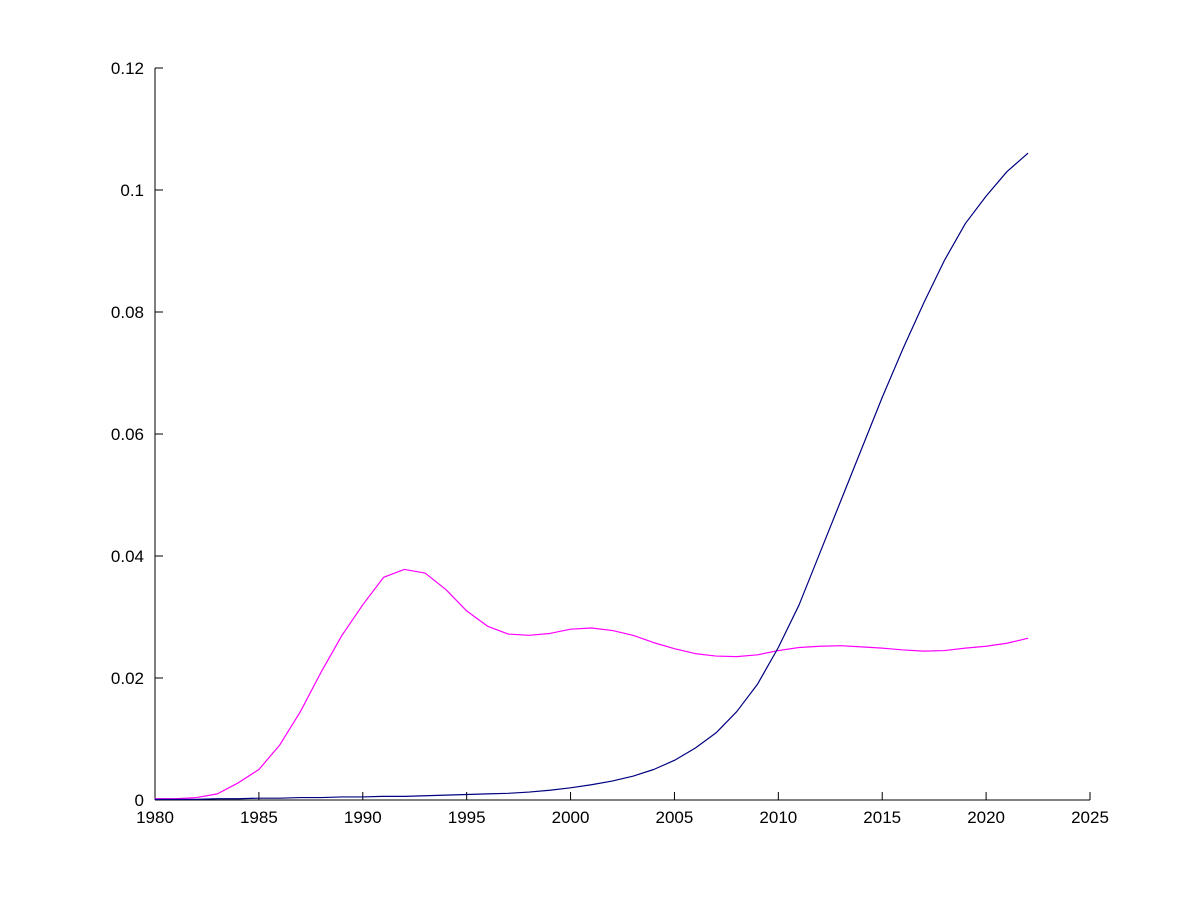 This screenshot has height=900, width=1200. What do you see at coordinates (259, 817) in the screenshot?
I see `x-tick-label: 1985` at bounding box center [259, 817].